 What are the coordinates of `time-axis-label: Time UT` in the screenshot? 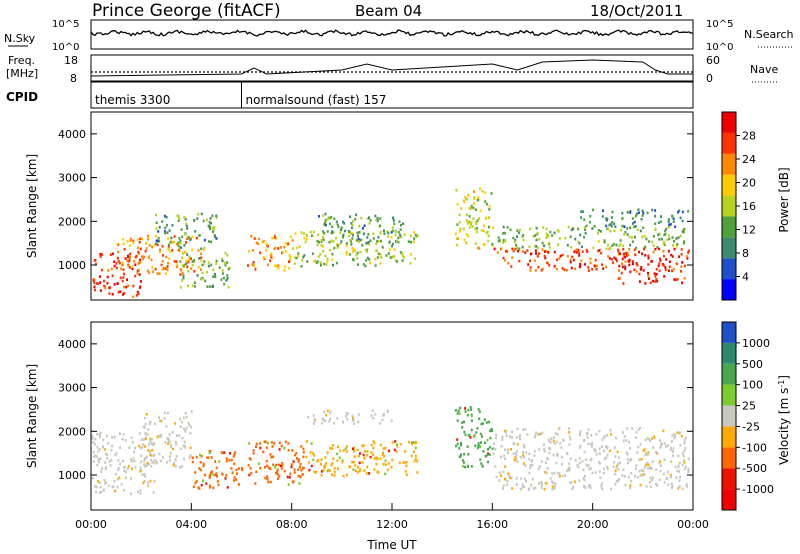 It's located at (391, 545).